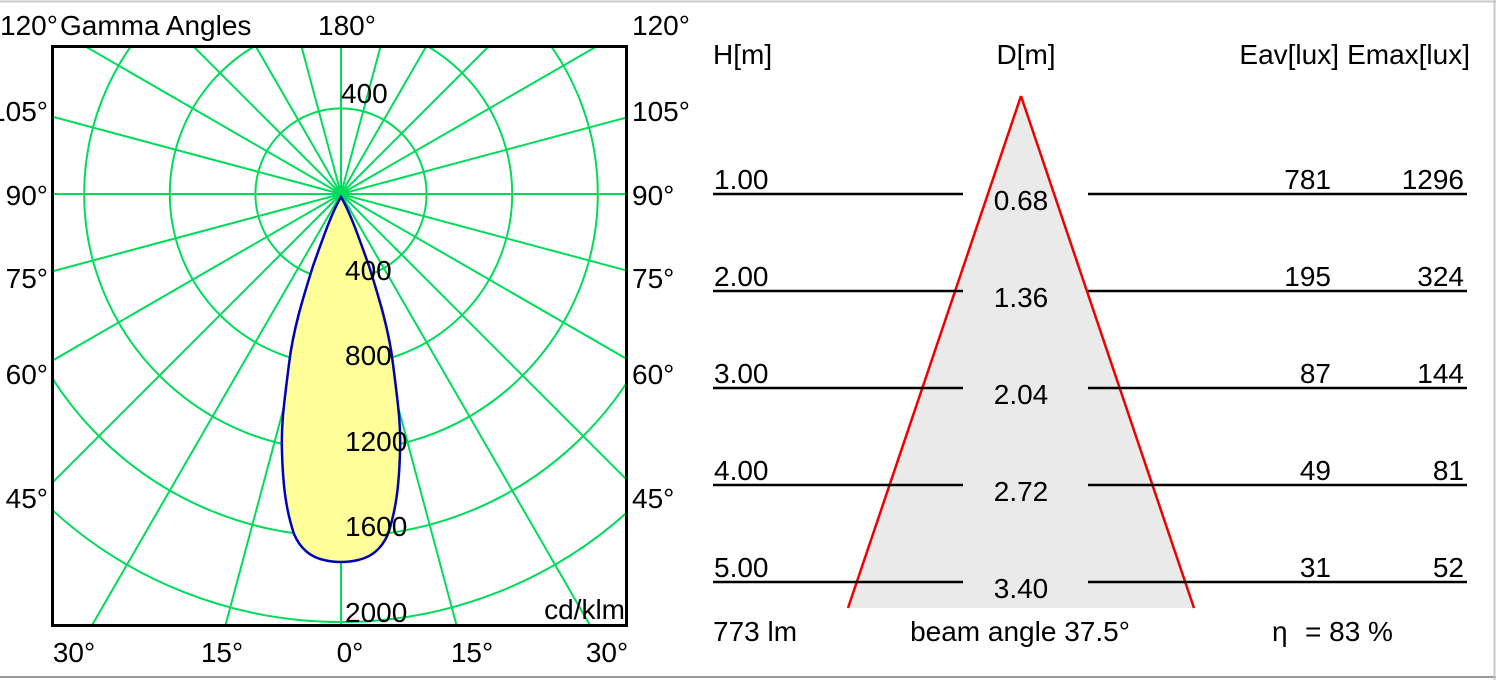 The width and height of the screenshot is (1496, 680). Describe the element at coordinates (741, 470) in the screenshot. I see `cell-h: 4.00` at that location.